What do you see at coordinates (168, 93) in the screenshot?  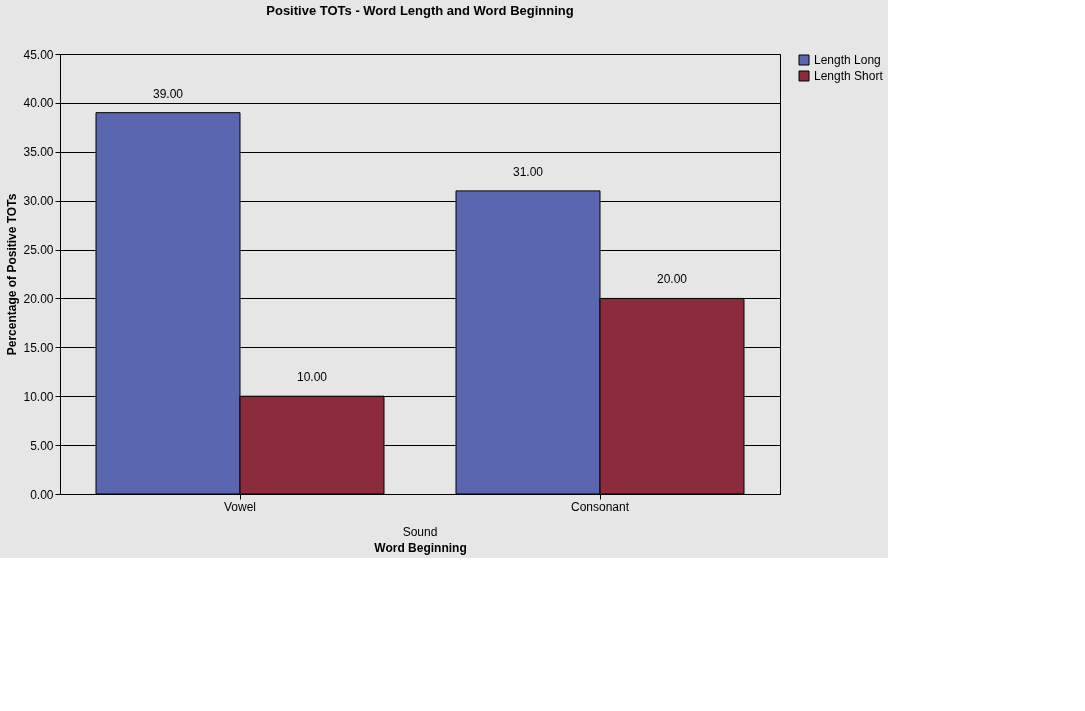 I see `data-label: 39.00` at bounding box center [168, 93].